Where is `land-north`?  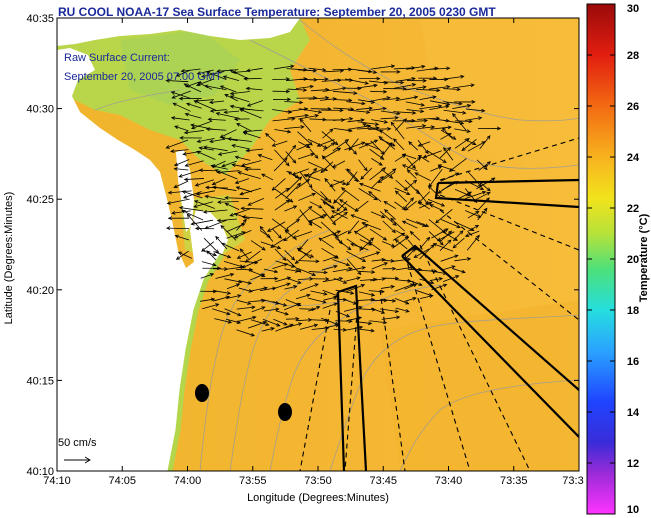
land-north is located at coordinates (178, 32).